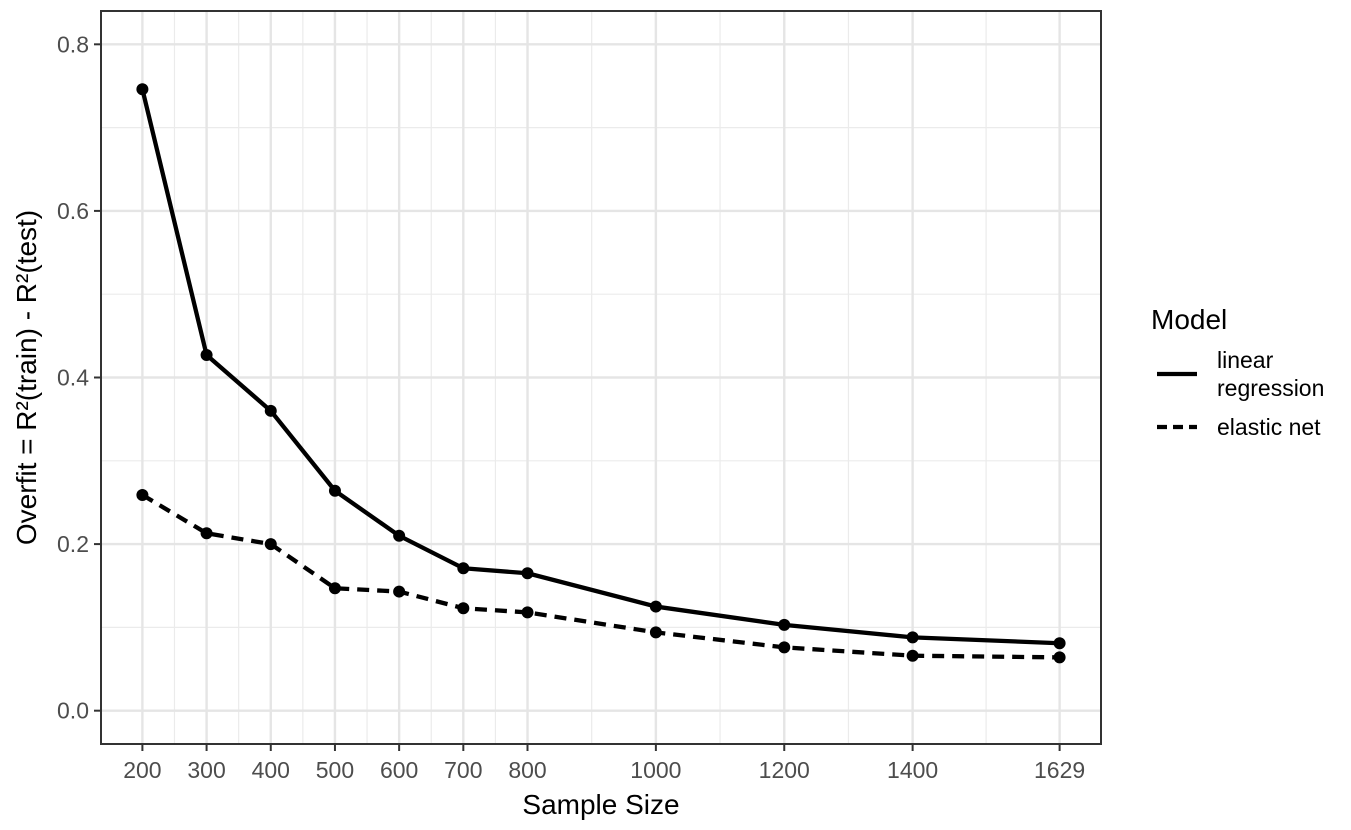 The image size is (1351, 830). I want to click on x-tick-label: 1400, so click(912, 770).